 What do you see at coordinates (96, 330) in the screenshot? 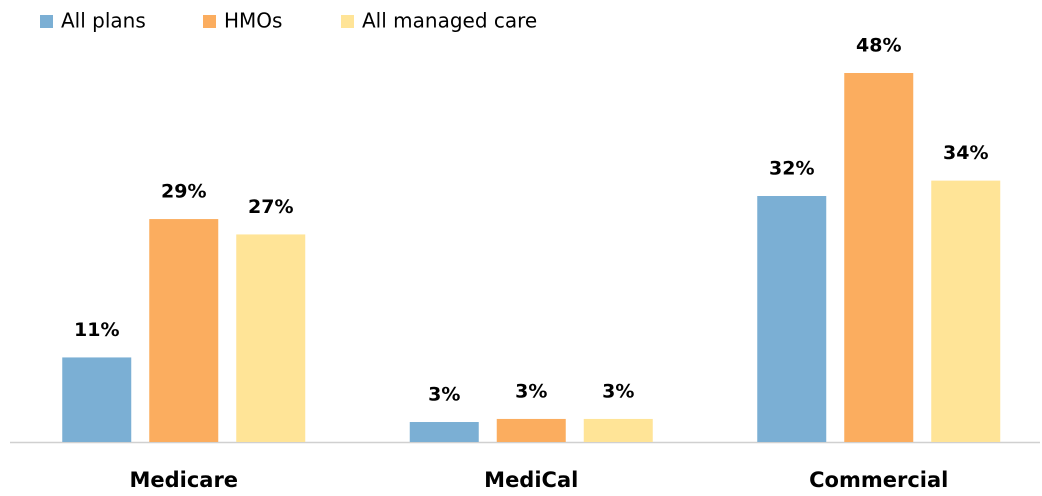
I see `value-label: 11%` at bounding box center [96, 330].